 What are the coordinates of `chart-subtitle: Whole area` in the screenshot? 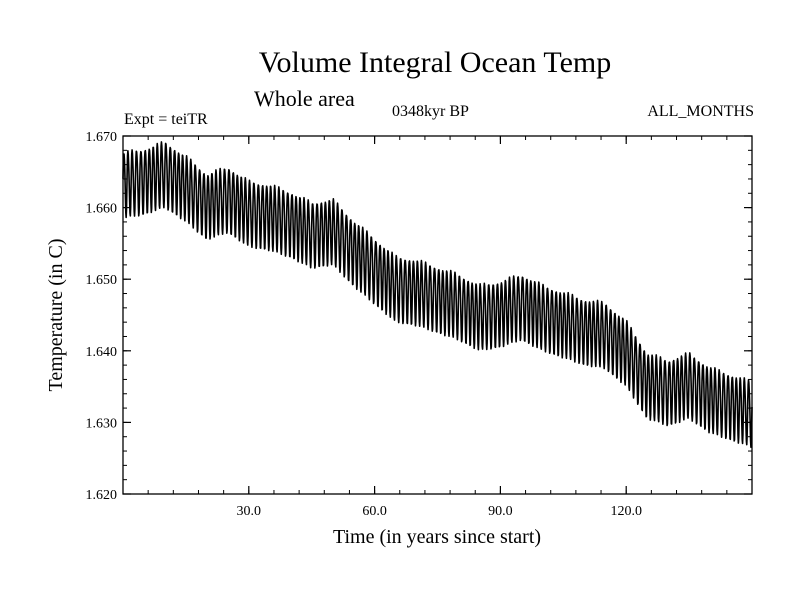 It's located at (304, 98).